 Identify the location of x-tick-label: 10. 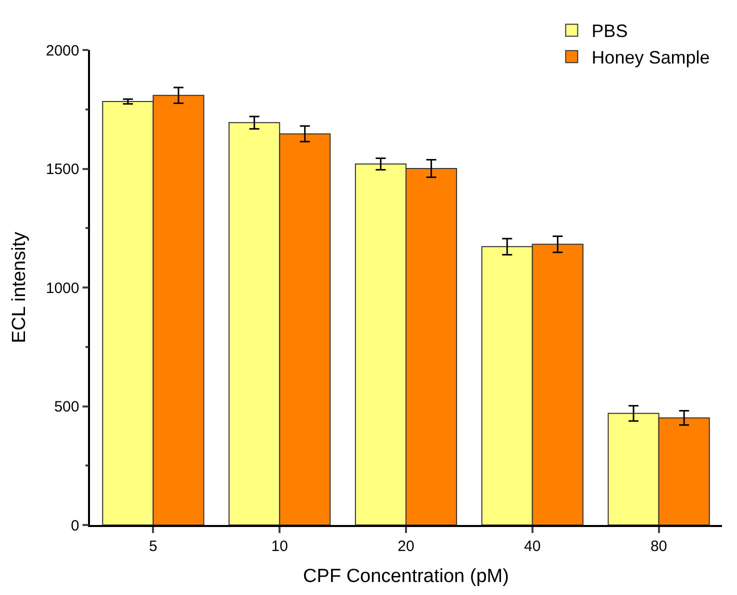
(279, 546).